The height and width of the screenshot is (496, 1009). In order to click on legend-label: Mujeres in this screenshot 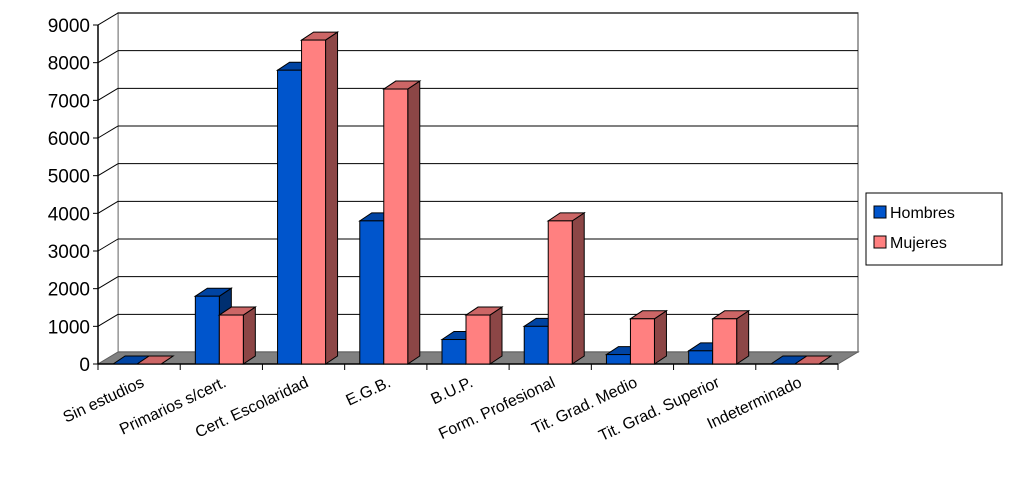, I will do `click(918, 243)`.